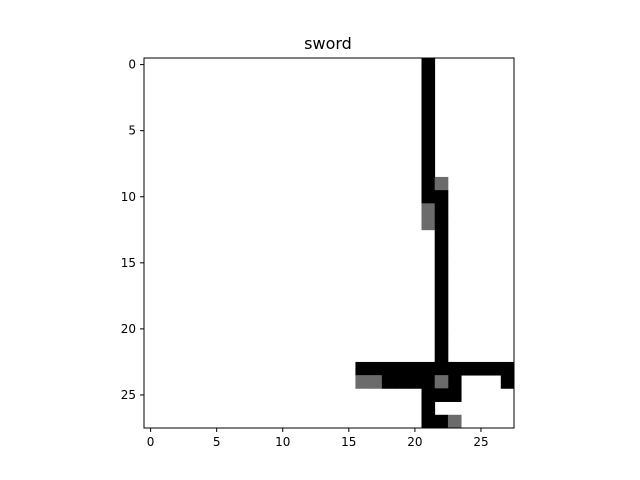 The image size is (640, 480). What do you see at coordinates (132, 65) in the screenshot?
I see `y-tick-label: 0` at bounding box center [132, 65].